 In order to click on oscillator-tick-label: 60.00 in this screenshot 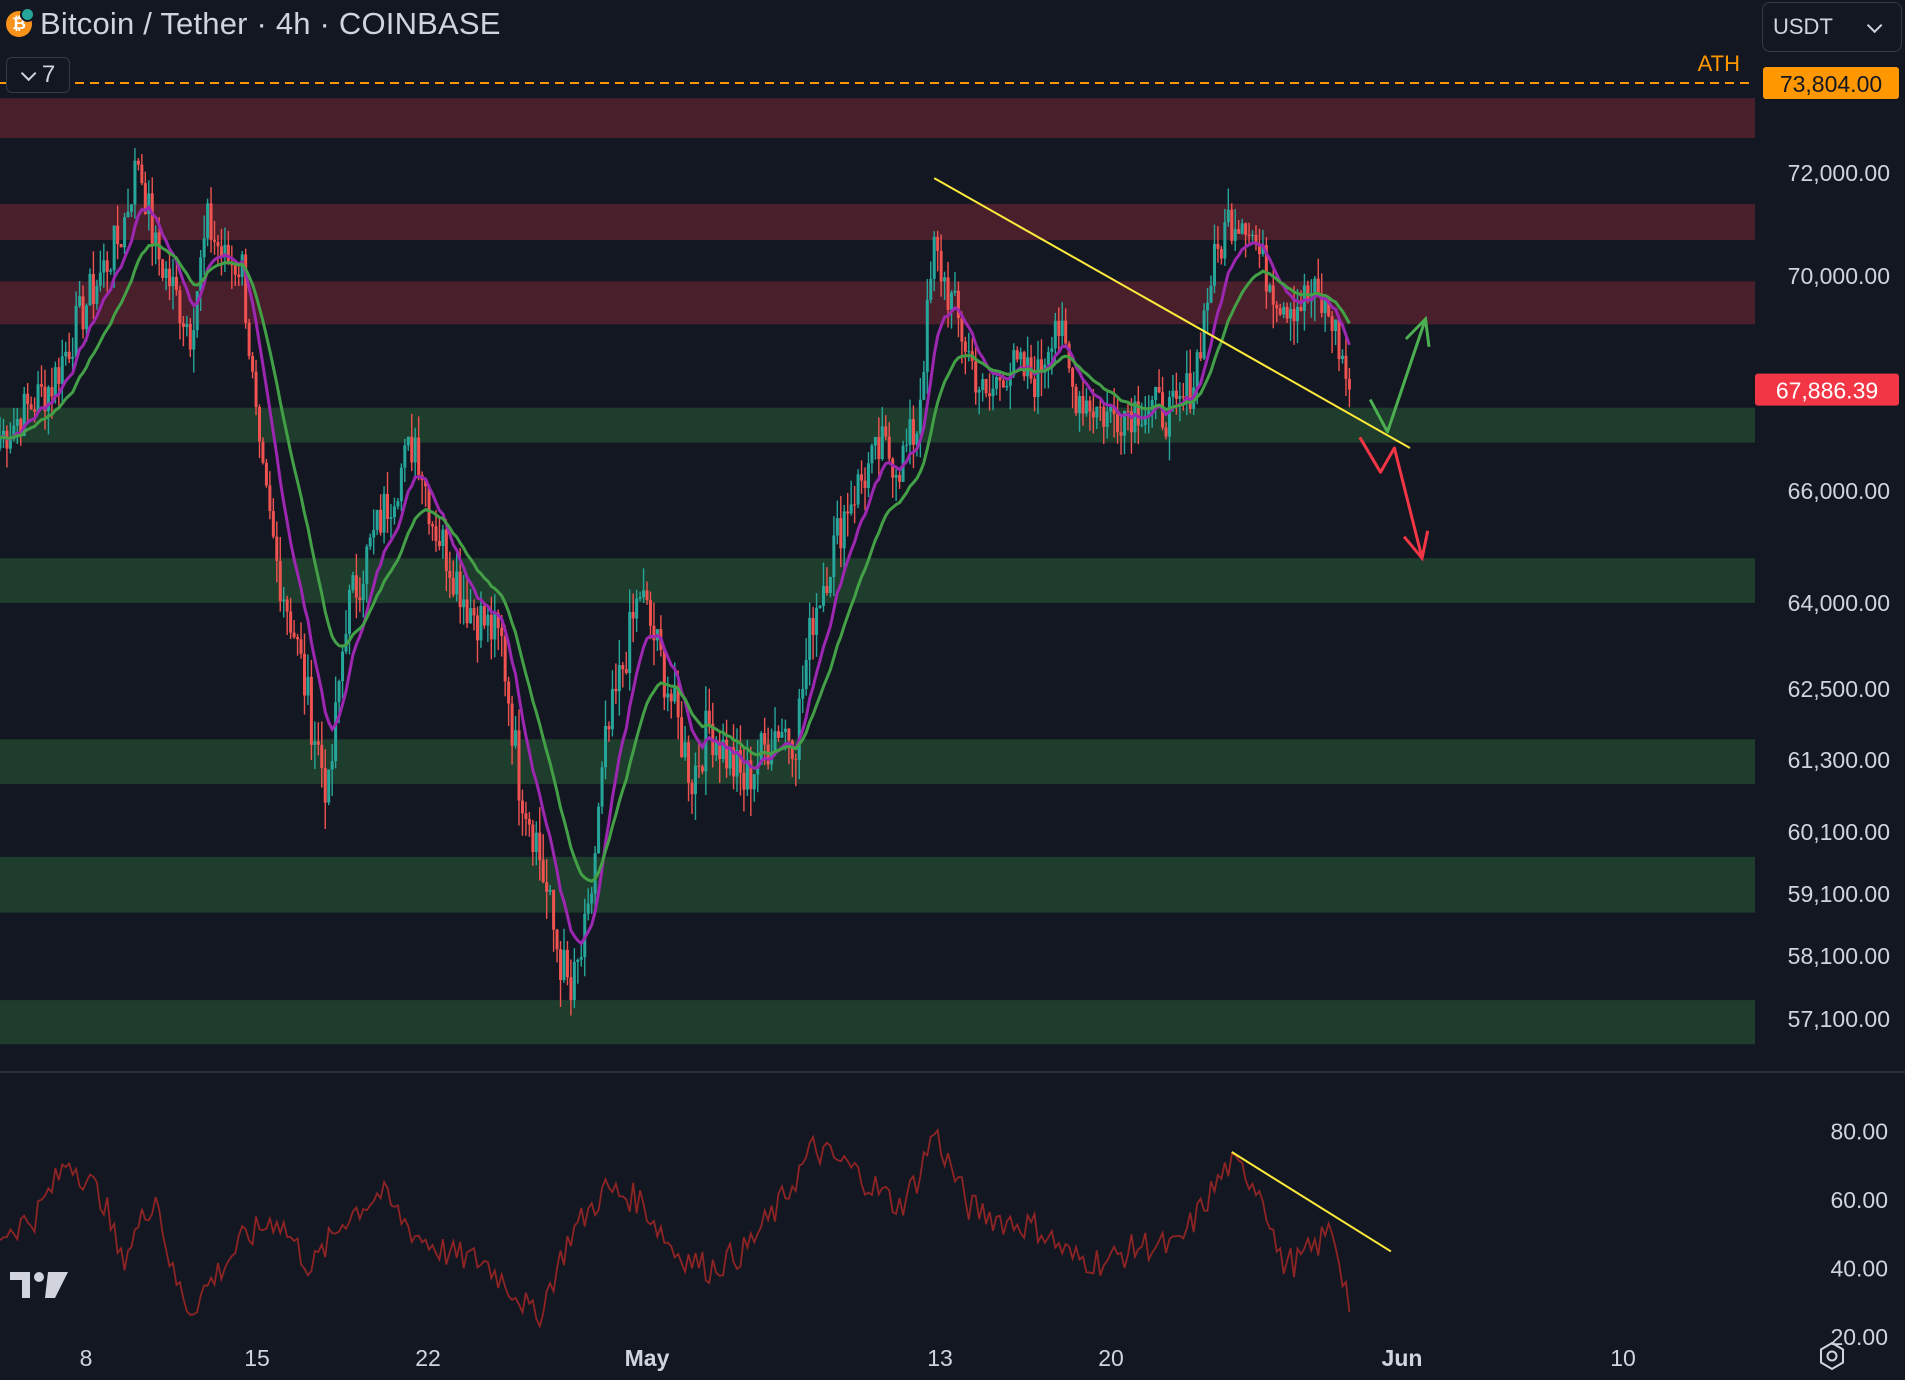, I will do `click(1859, 1200)`.